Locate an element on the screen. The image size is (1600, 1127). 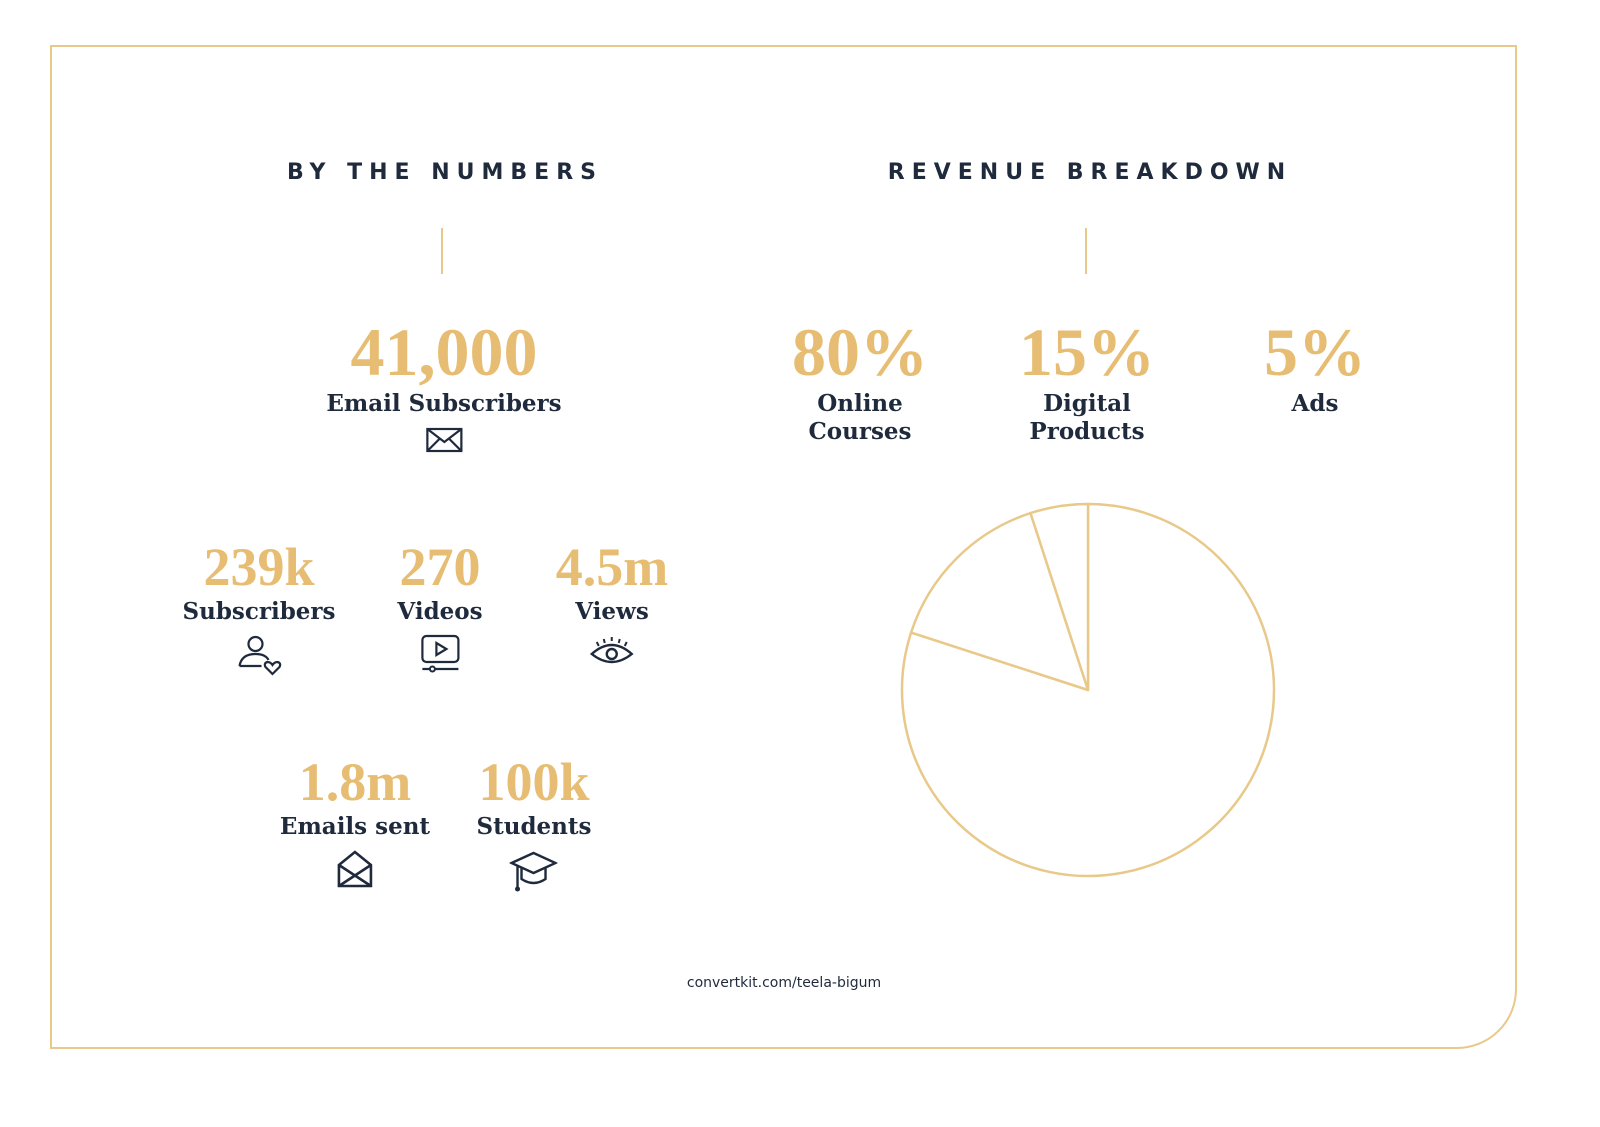
revenue-ads: 5% Ads is located at coordinates (1315, 368).